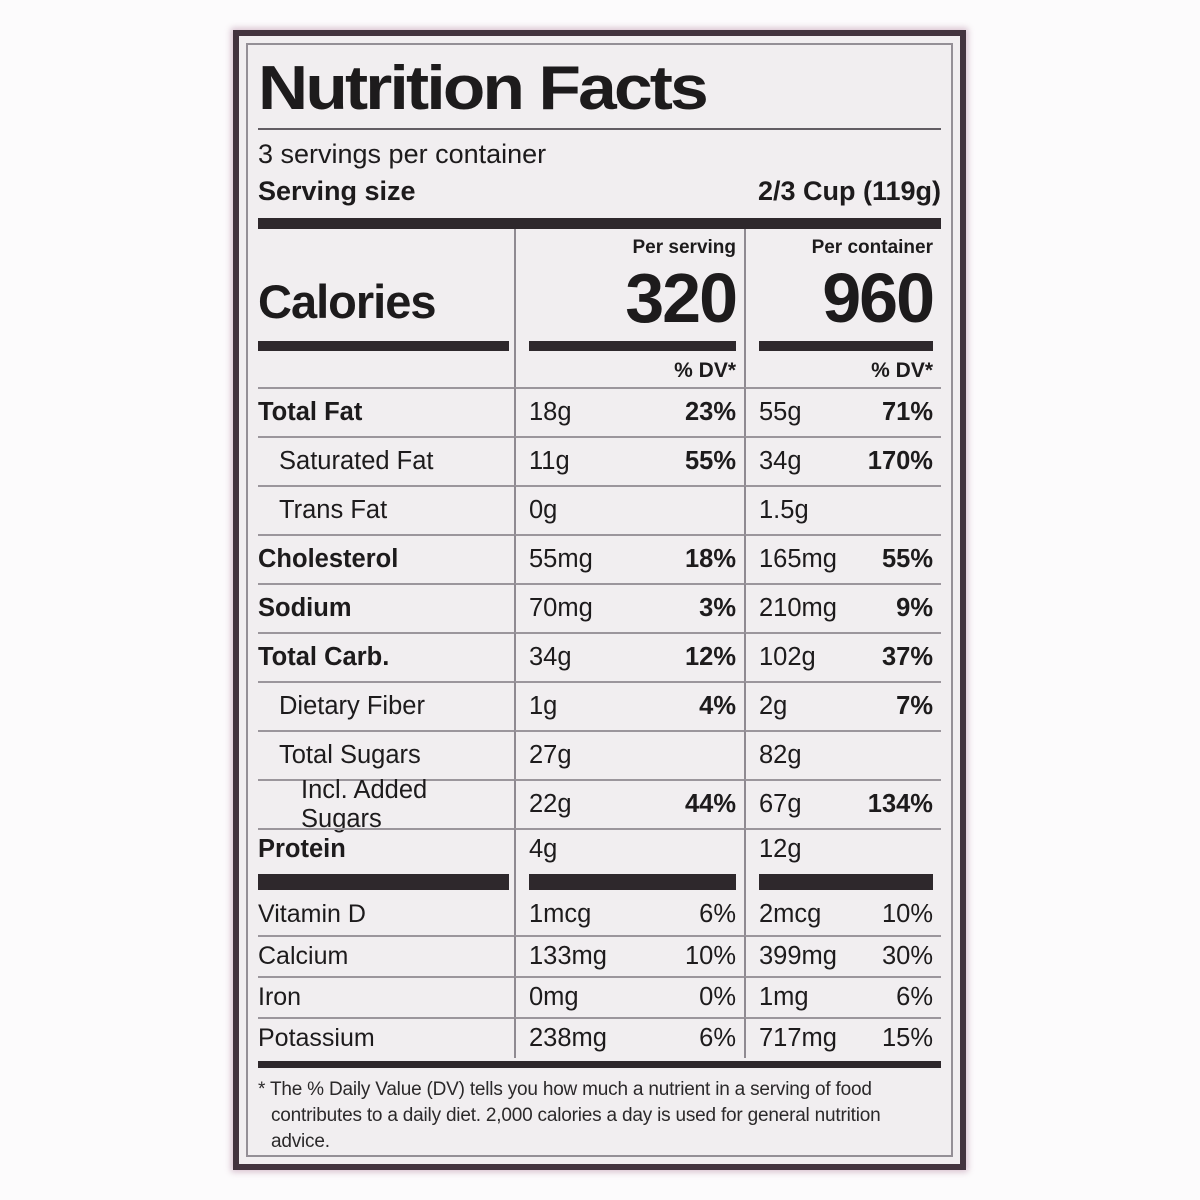  What do you see at coordinates (784, 997) in the screenshot?
I see `per-container-amount: 1mg` at bounding box center [784, 997].